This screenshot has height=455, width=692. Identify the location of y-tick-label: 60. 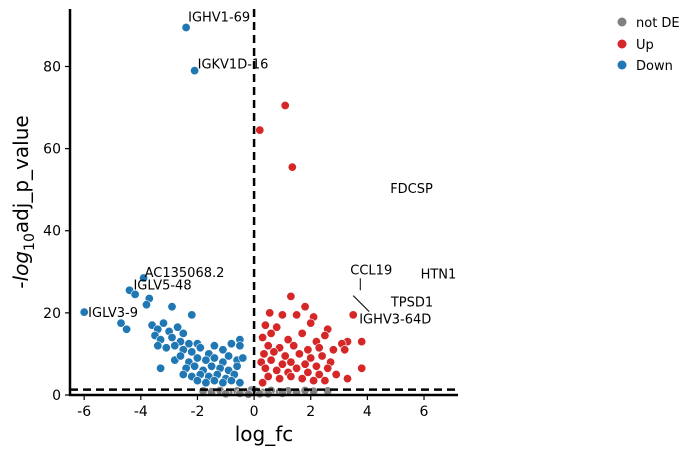
(52, 150).